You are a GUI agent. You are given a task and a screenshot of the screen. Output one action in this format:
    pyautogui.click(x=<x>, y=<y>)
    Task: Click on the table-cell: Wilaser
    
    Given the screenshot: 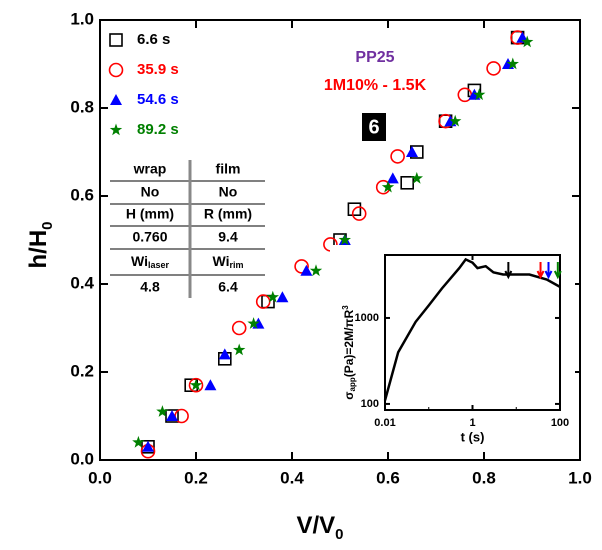 What is the action you would take?
    pyautogui.click(x=150, y=262)
    